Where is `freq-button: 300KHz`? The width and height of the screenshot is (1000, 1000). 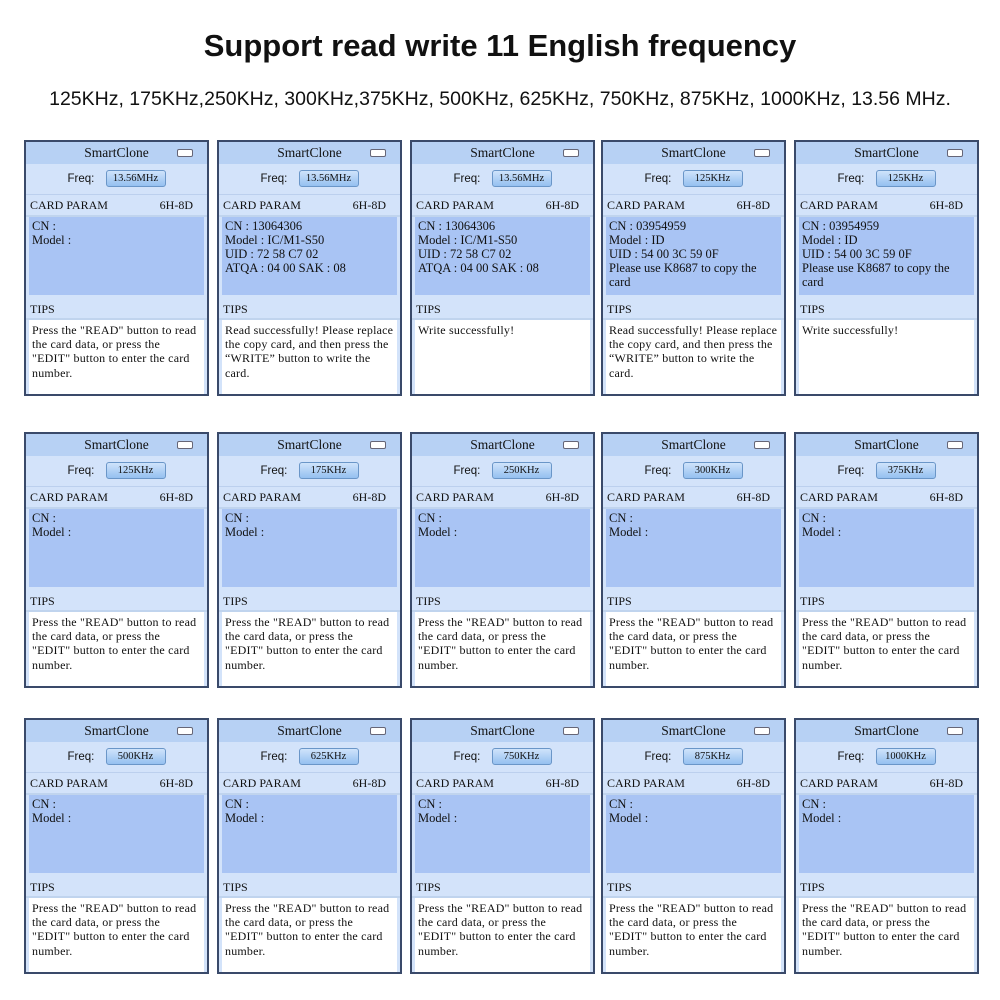 freq-button: 300KHz is located at coordinates (712, 471).